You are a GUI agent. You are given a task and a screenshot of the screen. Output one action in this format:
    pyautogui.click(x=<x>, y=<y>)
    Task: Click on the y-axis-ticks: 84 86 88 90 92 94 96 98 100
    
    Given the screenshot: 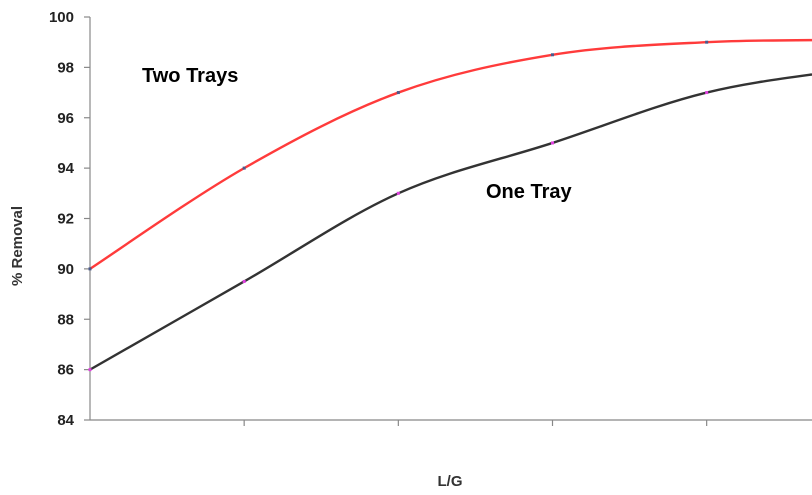 What is the action you would take?
    pyautogui.click(x=69, y=219)
    